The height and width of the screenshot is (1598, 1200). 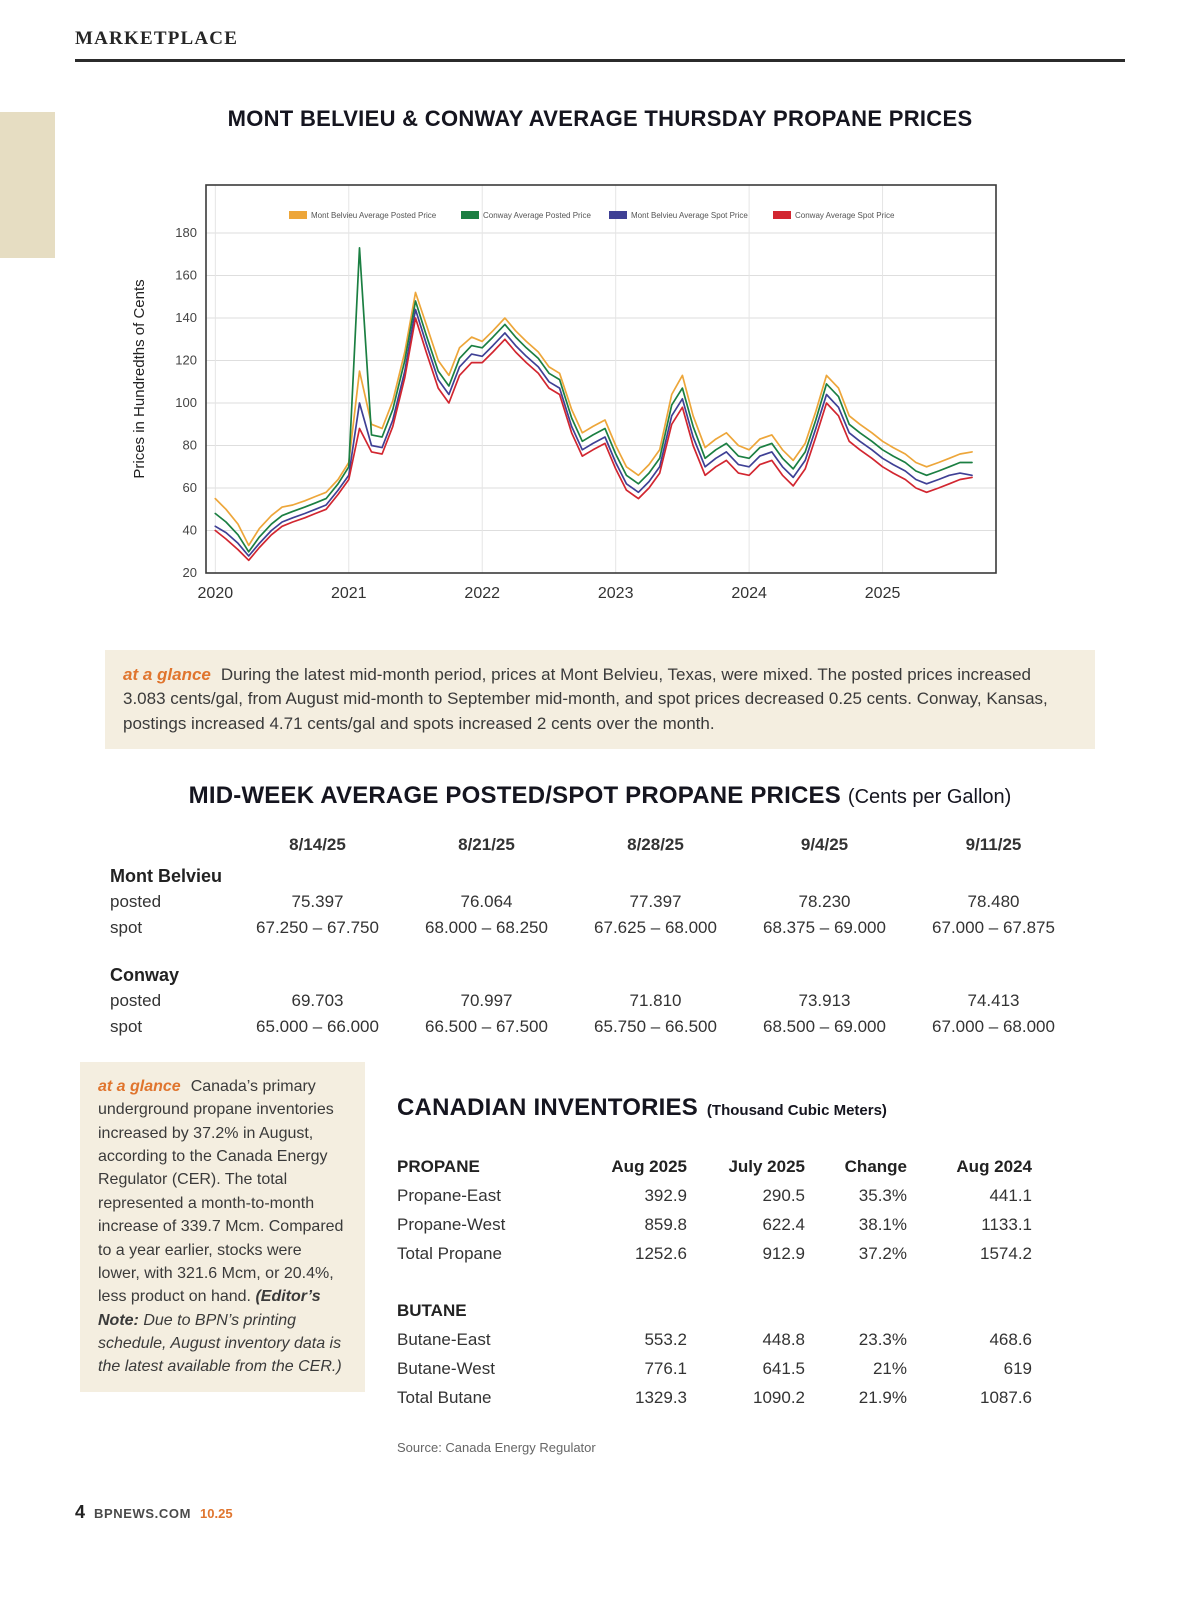 What do you see at coordinates (317, 1000) in the screenshot?
I see `price-cell: 69.703` at bounding box center [317, 1000].